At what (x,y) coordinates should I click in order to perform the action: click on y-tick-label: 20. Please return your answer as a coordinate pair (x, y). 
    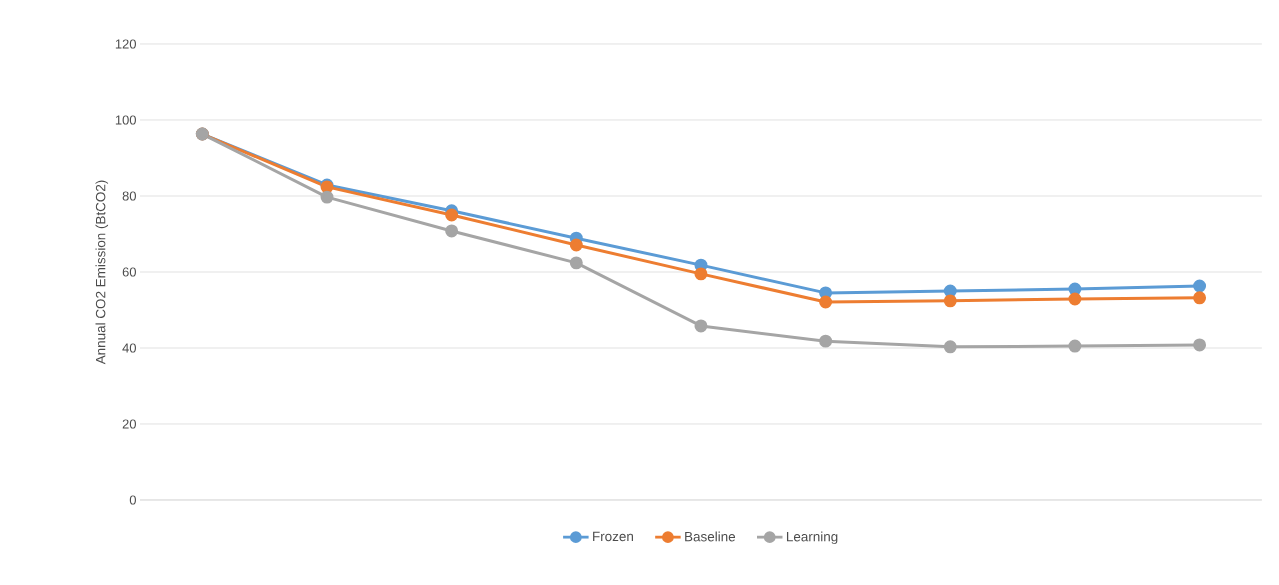
    Looking at the image, I should click on (129, 424).